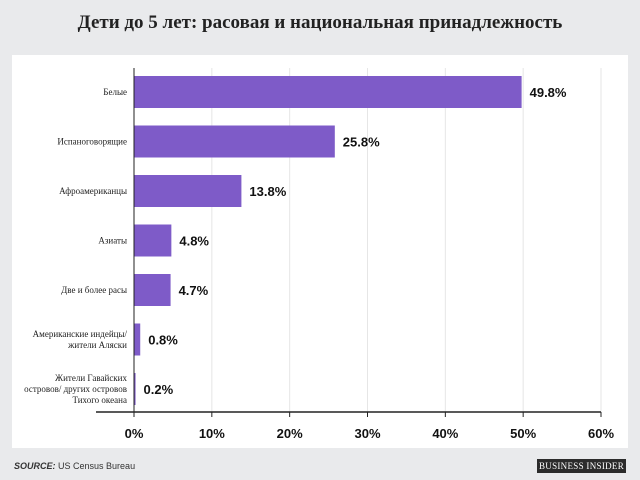 The height and width of the screenshot is (480, 640). I want to click on value-label: 13.8%, so click(267, 191).